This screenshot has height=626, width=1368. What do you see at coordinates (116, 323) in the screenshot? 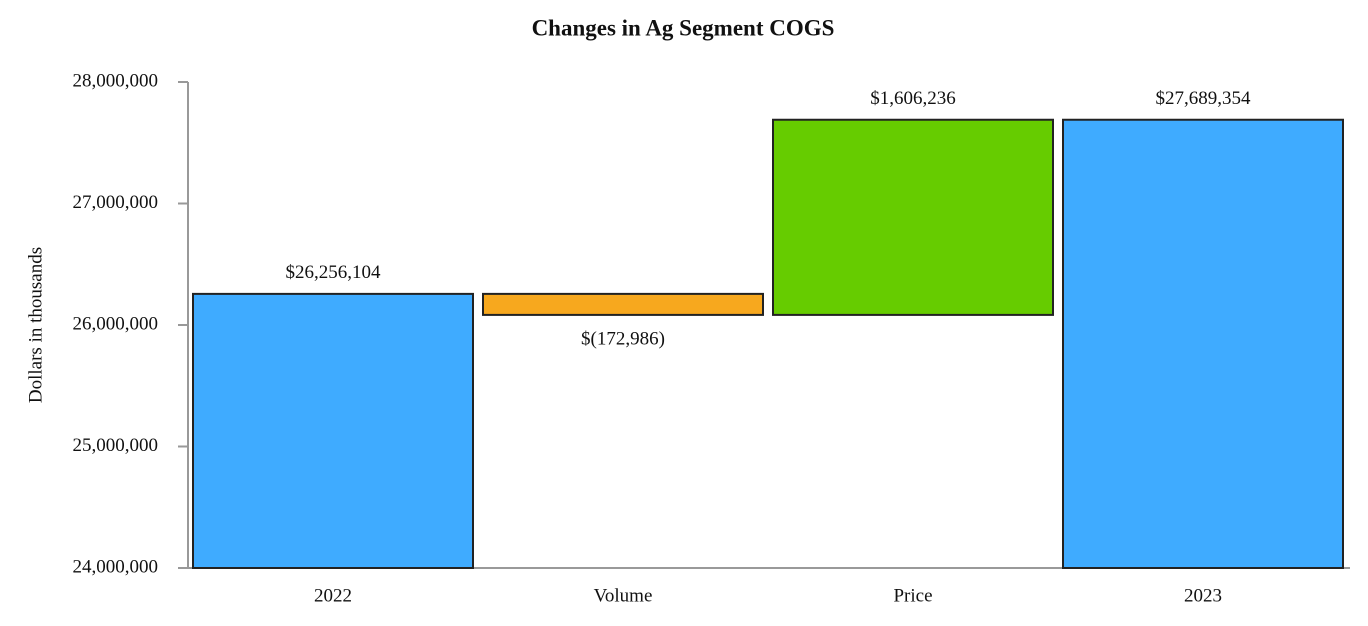
I see `y-tick-label: 26,000,000` at bounding box center [116, 323].